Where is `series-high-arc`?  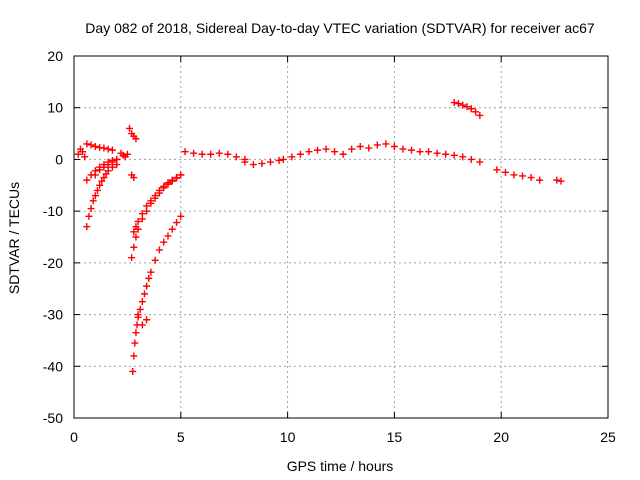
series-high-arc is located at coordinates (467, 109).